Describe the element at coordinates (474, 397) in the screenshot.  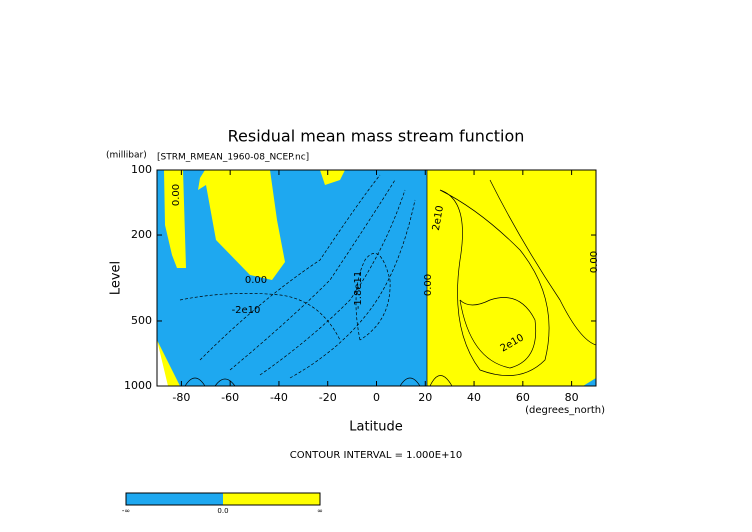
I see `x-tick-label: 40` at that location.